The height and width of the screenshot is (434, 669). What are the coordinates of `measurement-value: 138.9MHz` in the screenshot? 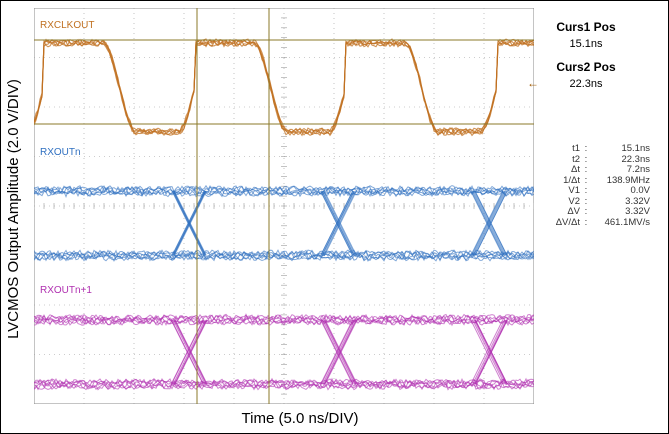 It's located at (628, 180).